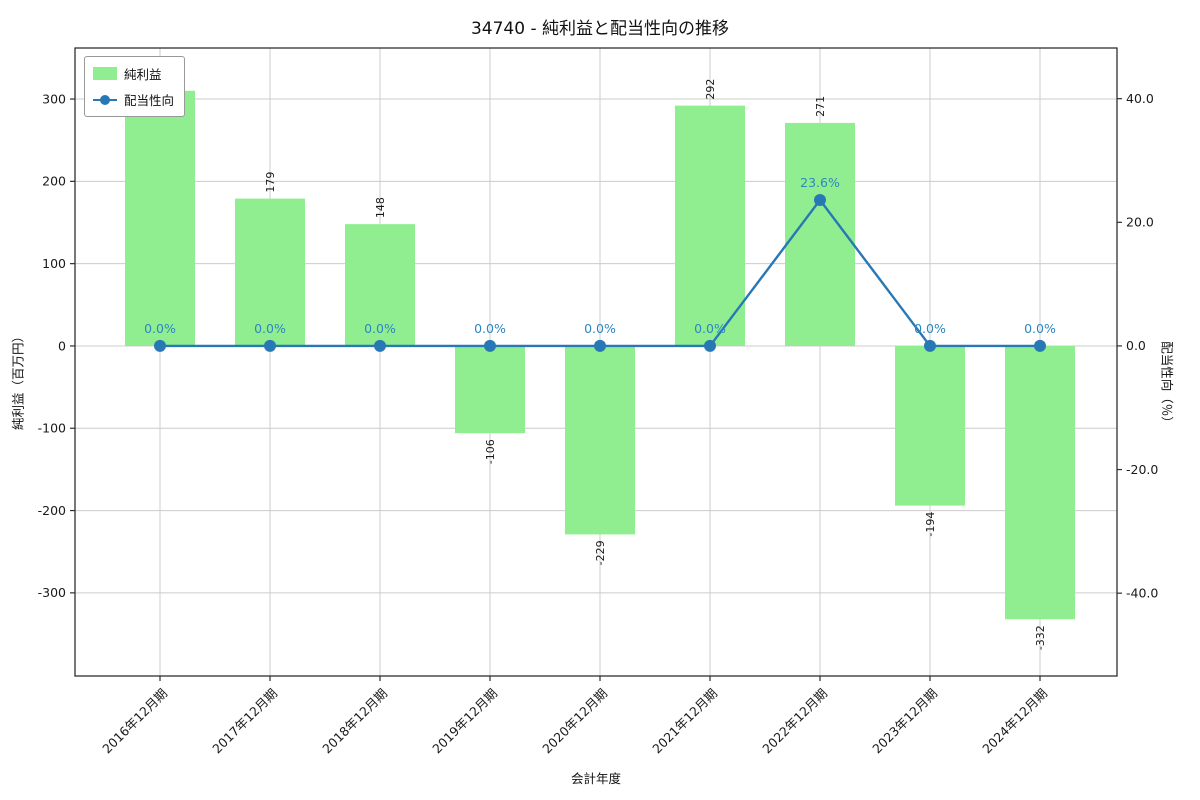 Image resolution: width=1200 pixels, height=800 pixels. I want to click on x-tick-label: 2022年12月期, so click(794, 721).